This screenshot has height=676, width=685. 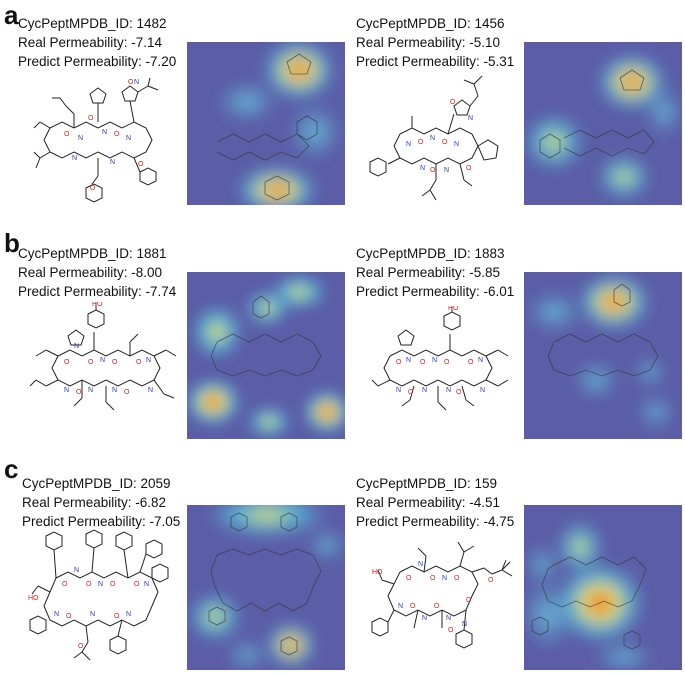 What do you see at coordinates (12, 243) in the screenshot?
I see `panel-label-b: b` at bounding box center [12, 243].